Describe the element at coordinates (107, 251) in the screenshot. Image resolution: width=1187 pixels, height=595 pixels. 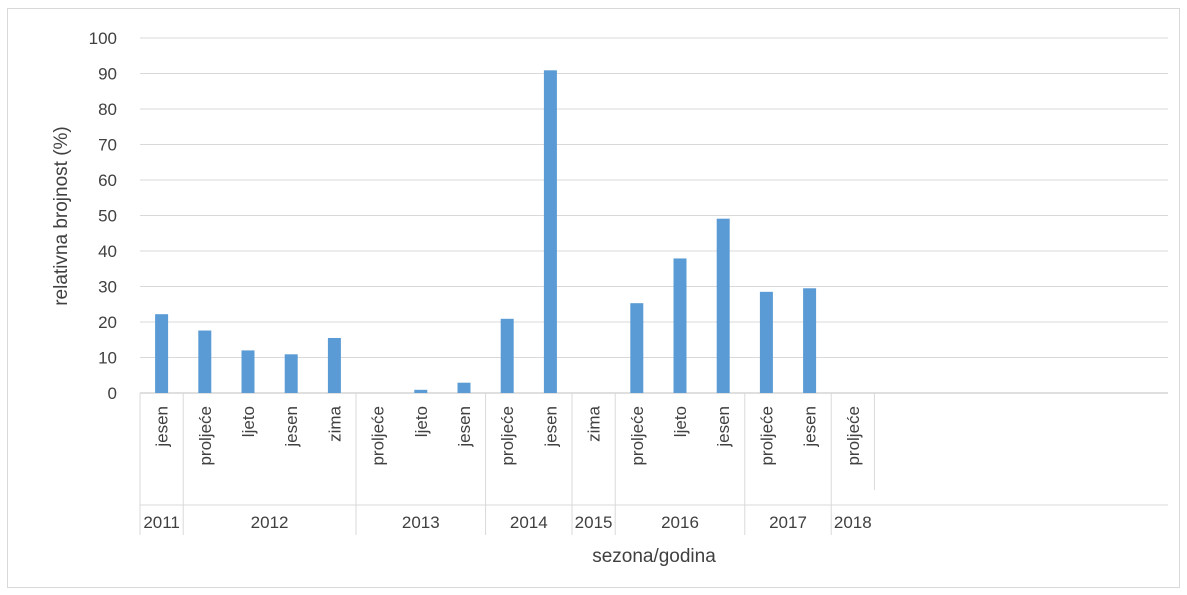
I see `y-tick-label: 40` at that location.